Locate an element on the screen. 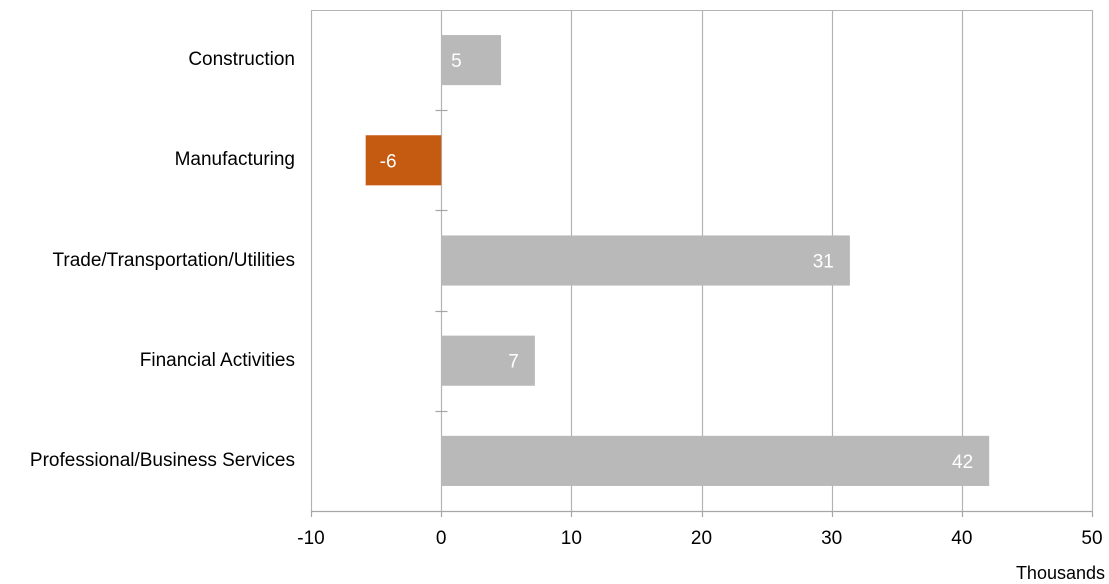  bar-data-label: 5 is located at coordinates (456, 61).